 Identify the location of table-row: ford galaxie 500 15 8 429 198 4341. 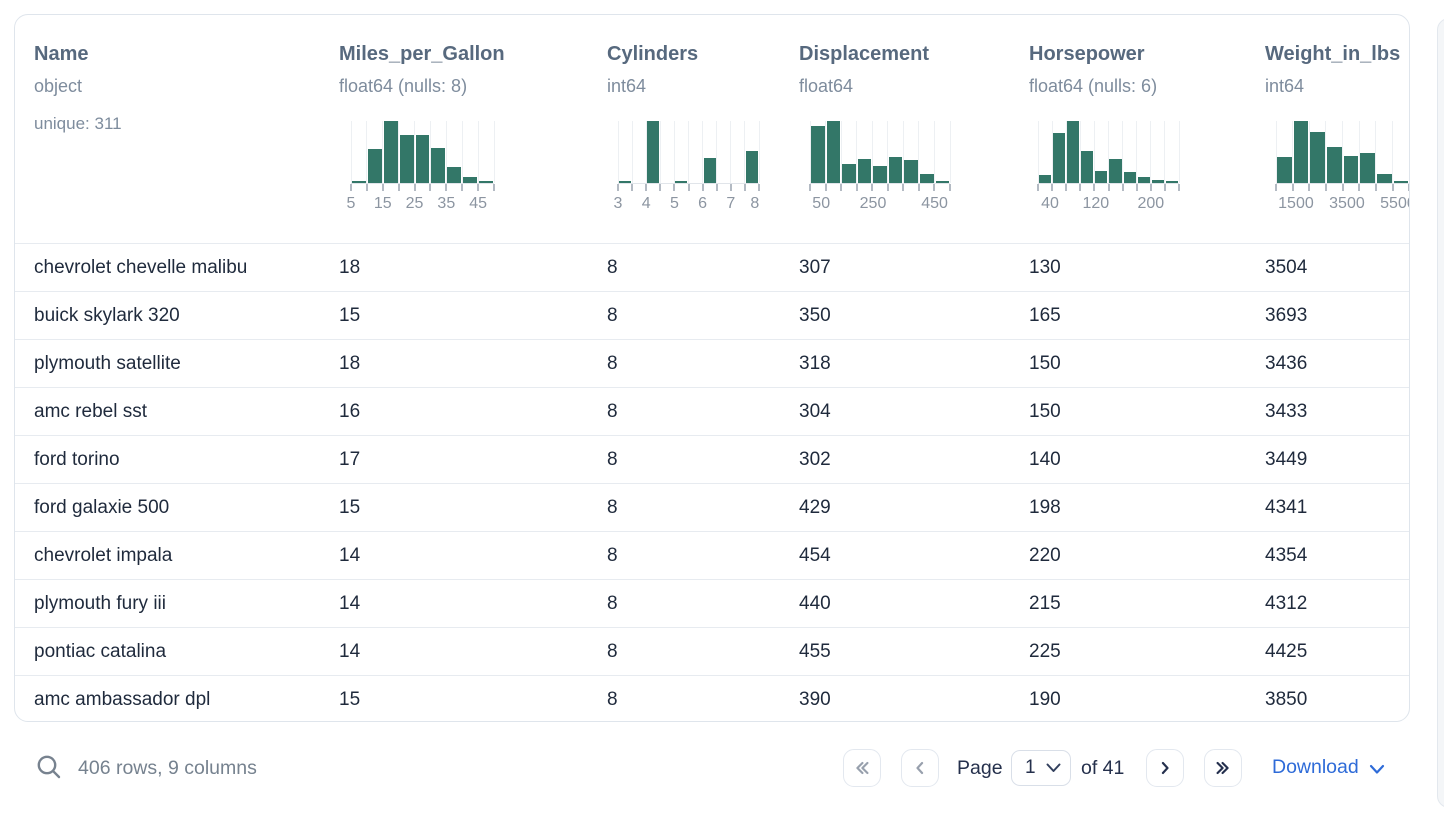
(712, 507).